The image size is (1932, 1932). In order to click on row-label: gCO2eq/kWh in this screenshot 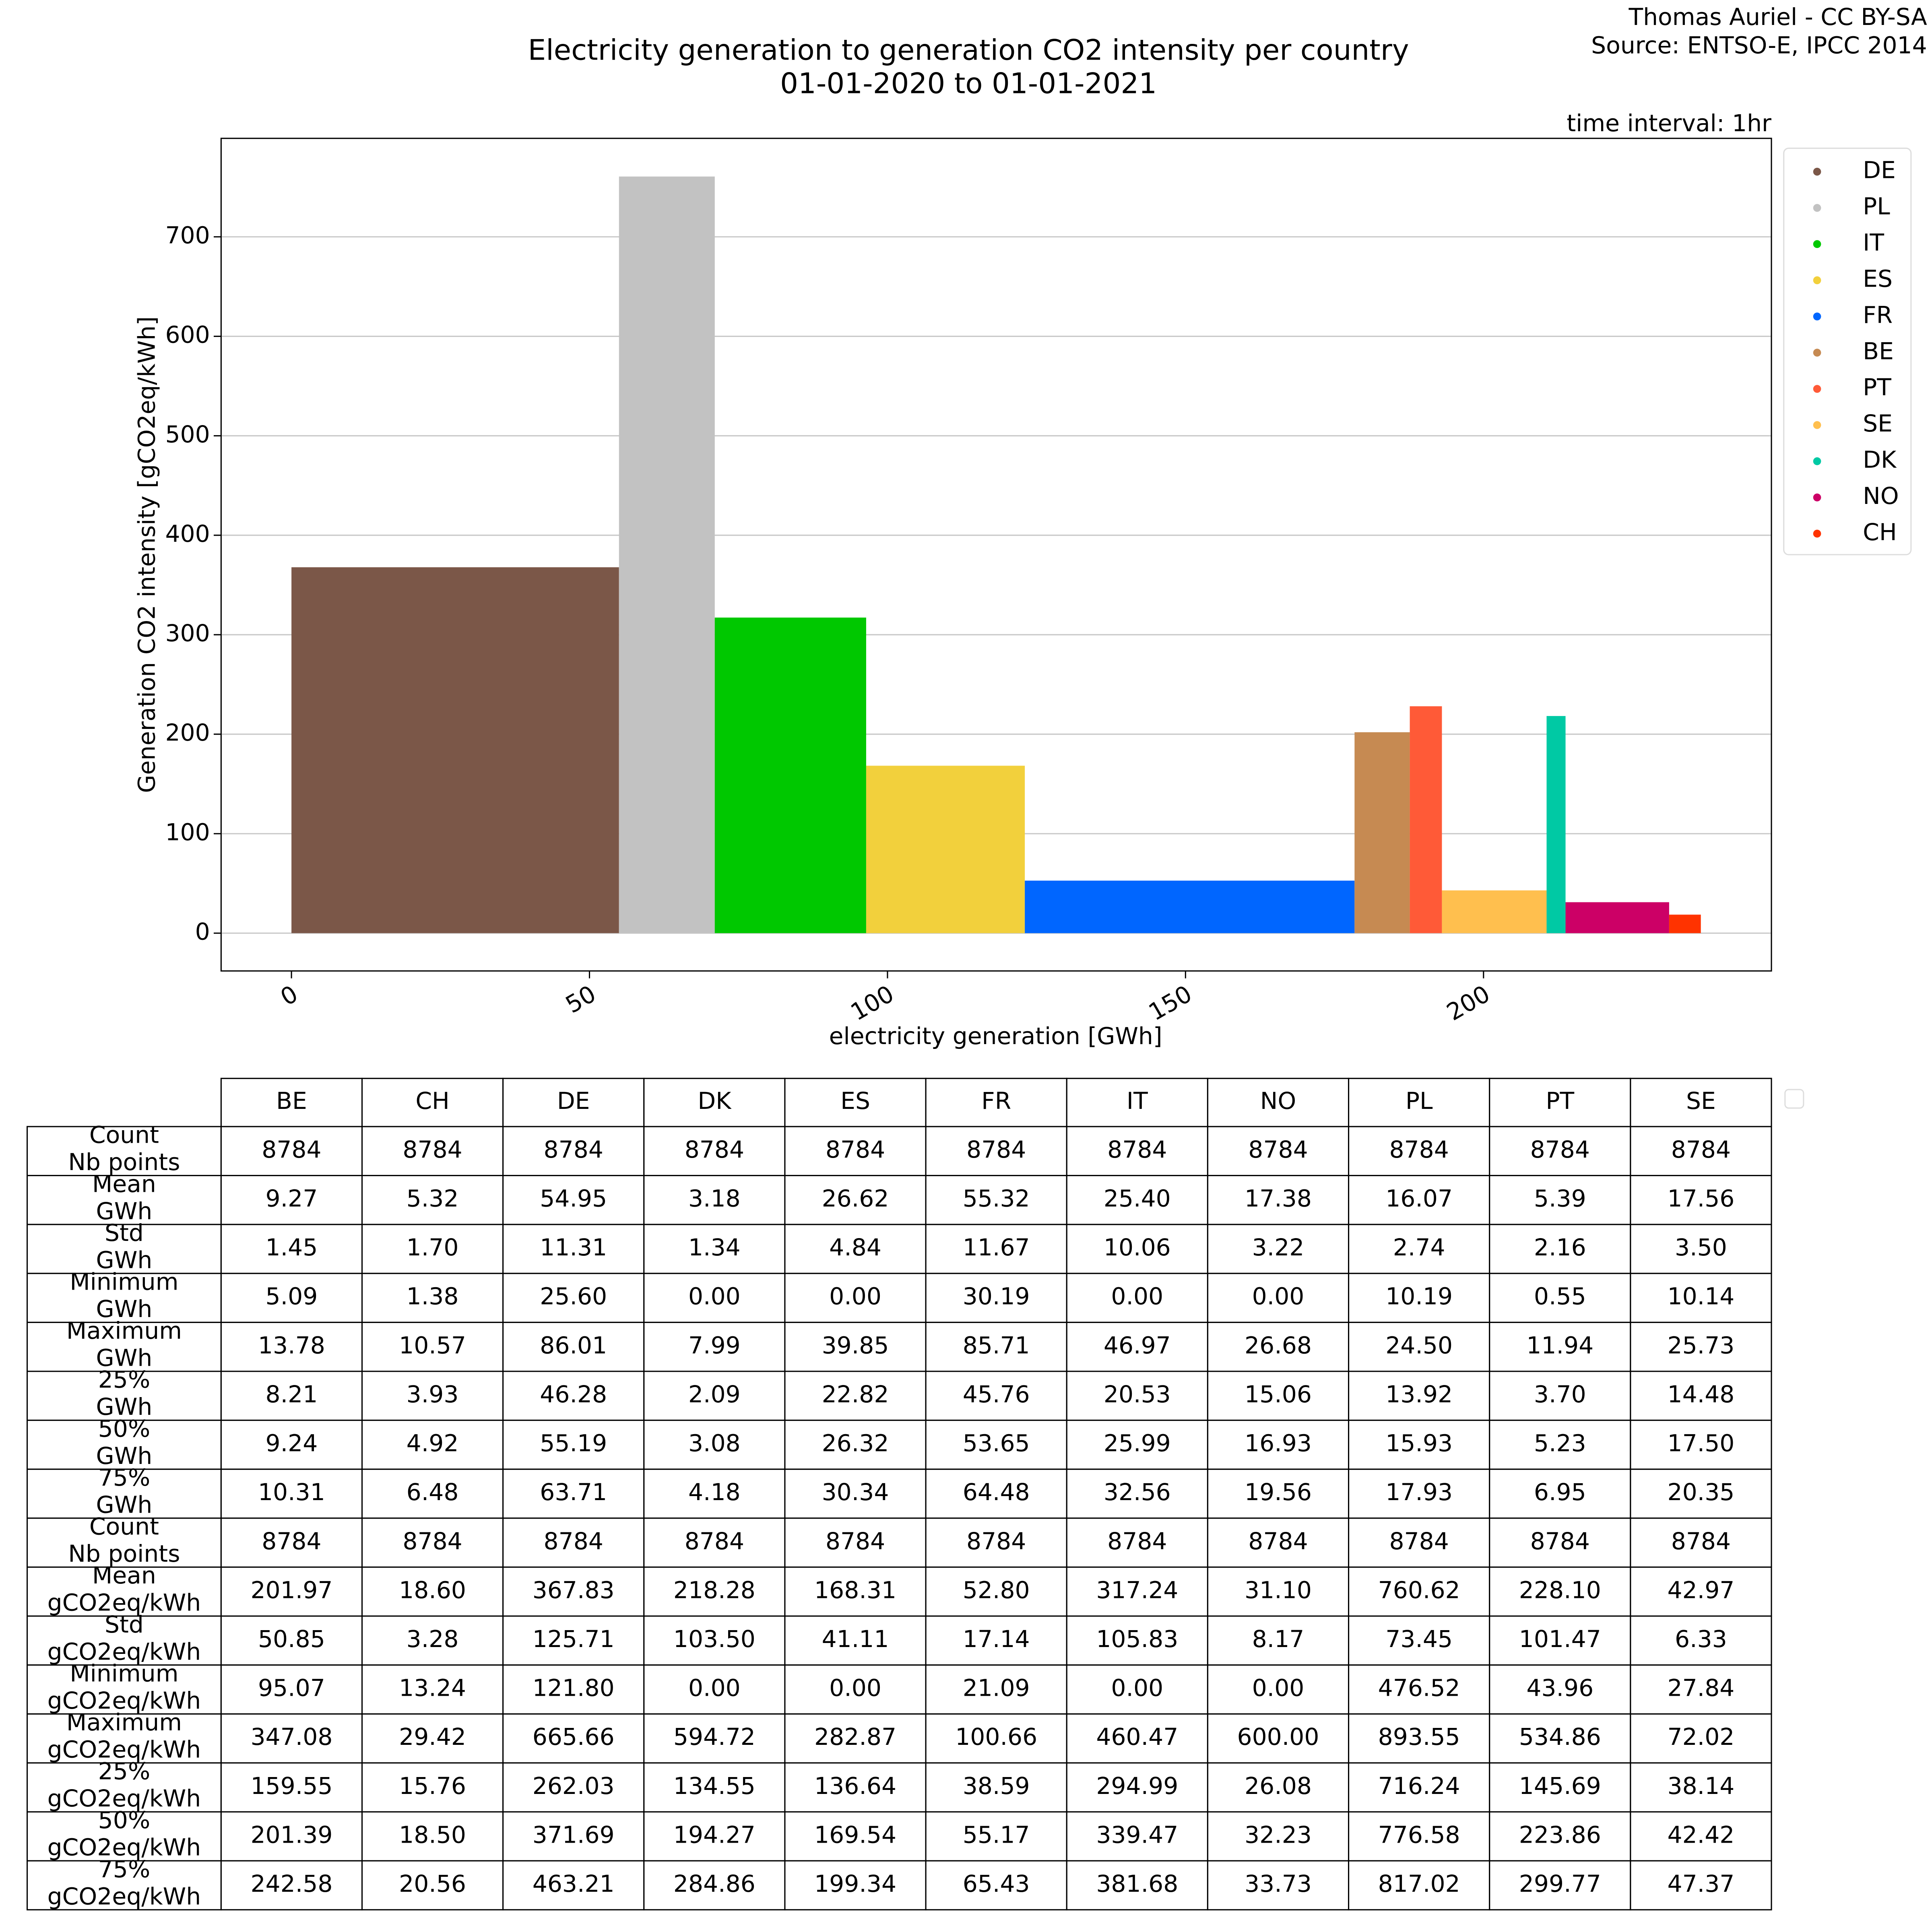, I will do `click(124, 1848)`.